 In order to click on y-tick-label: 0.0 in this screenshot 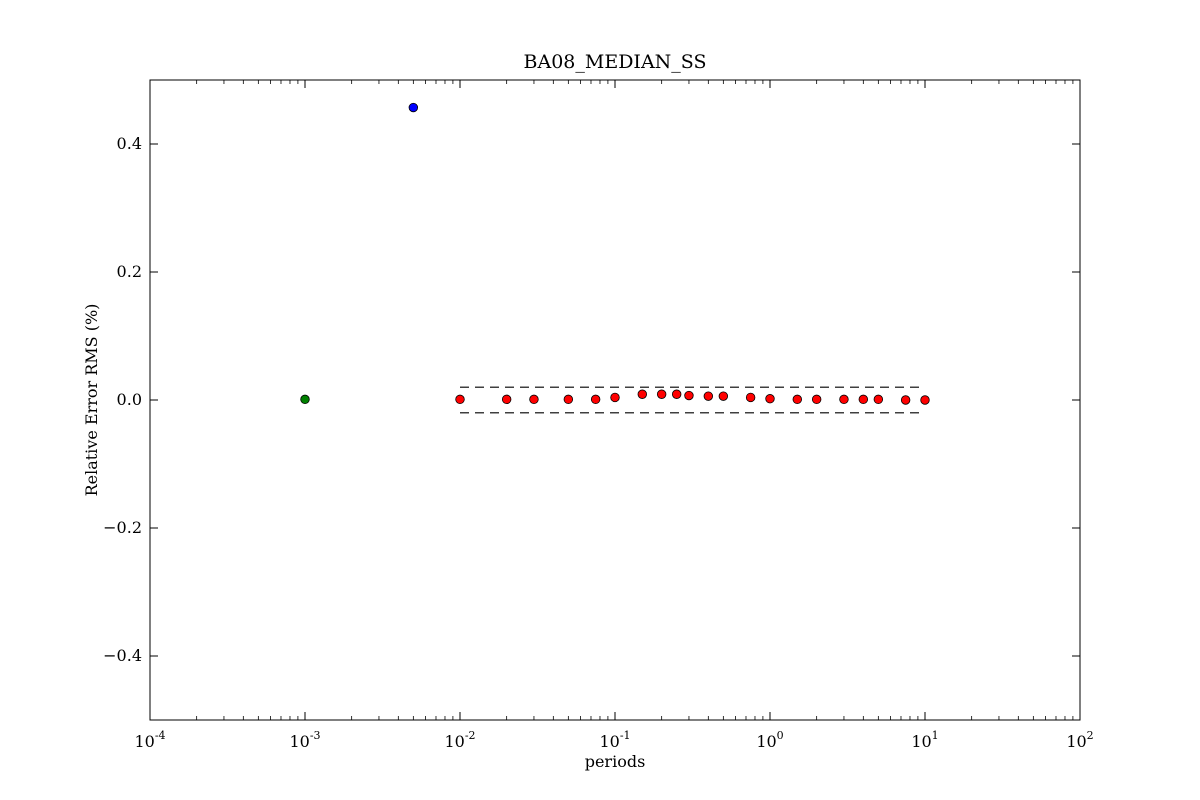, I will do `click(129, 399)`.